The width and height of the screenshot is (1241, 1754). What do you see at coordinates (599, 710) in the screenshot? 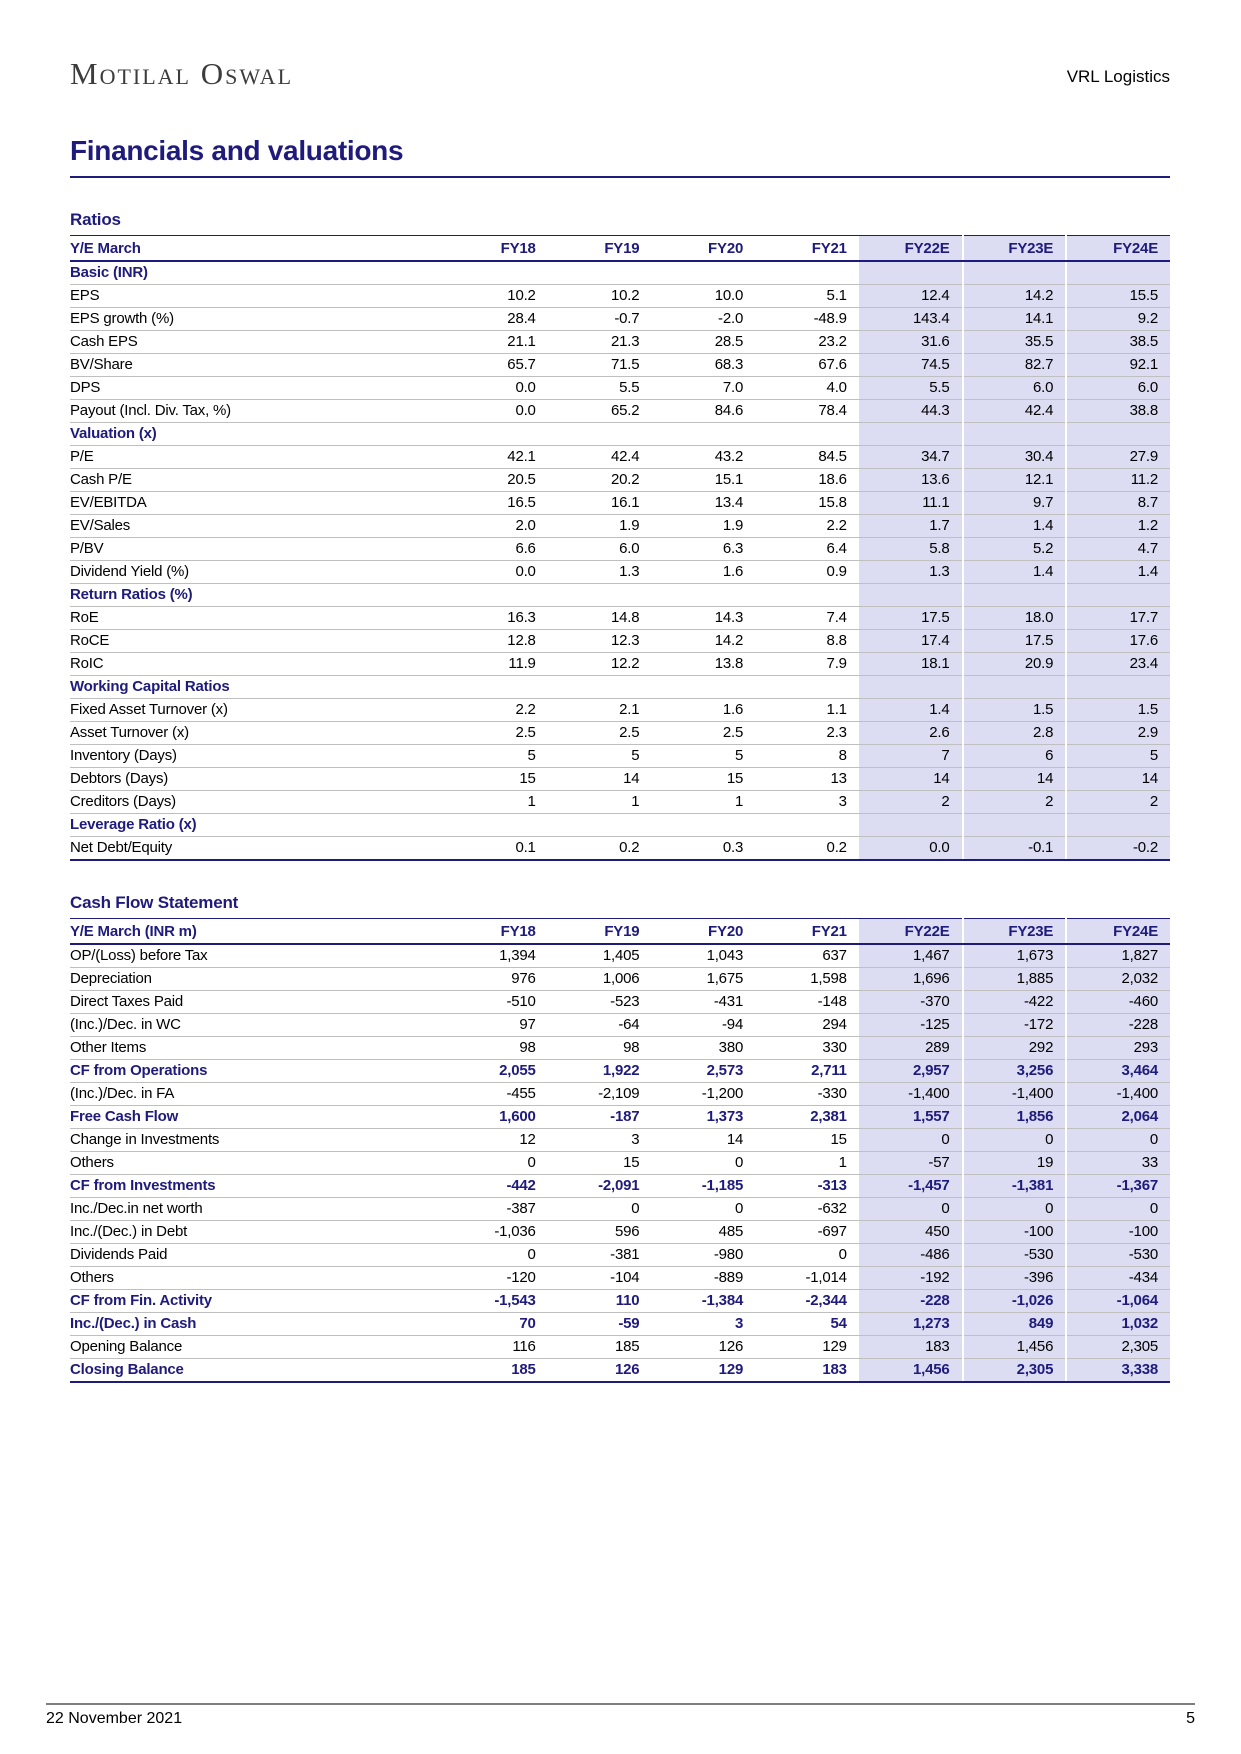
I see `cell-value: 2.1` at bounding box center [599, 710].